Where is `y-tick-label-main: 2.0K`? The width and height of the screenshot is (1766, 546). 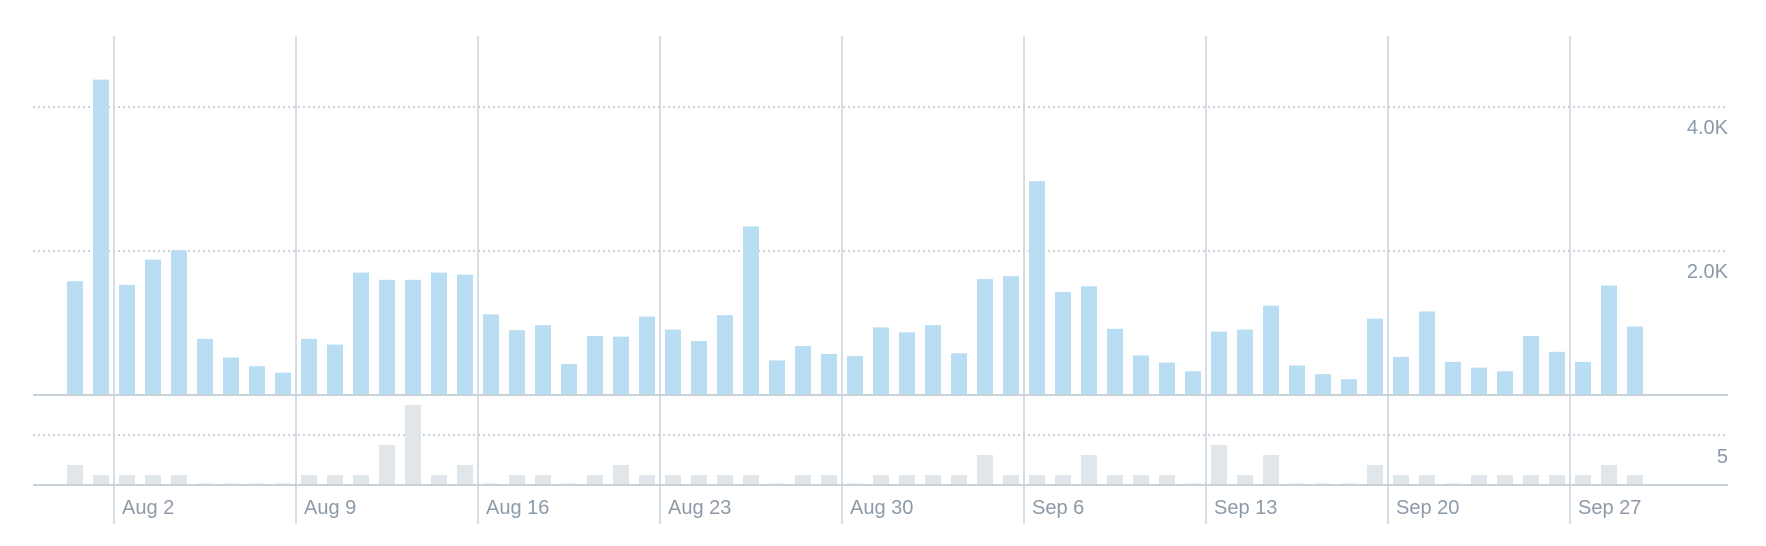 y-tick-label-main: 2.0K is located at coordinates (1708, 272).